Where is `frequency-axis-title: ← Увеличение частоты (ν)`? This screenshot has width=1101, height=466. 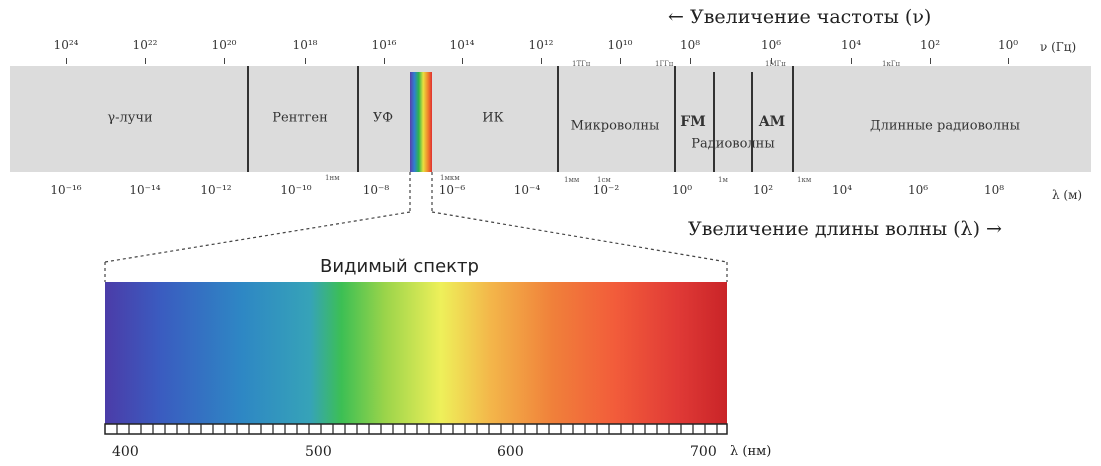 frequency-axis-title: ← Увеличение частоты (ν) is located at coordinates (800, 17).